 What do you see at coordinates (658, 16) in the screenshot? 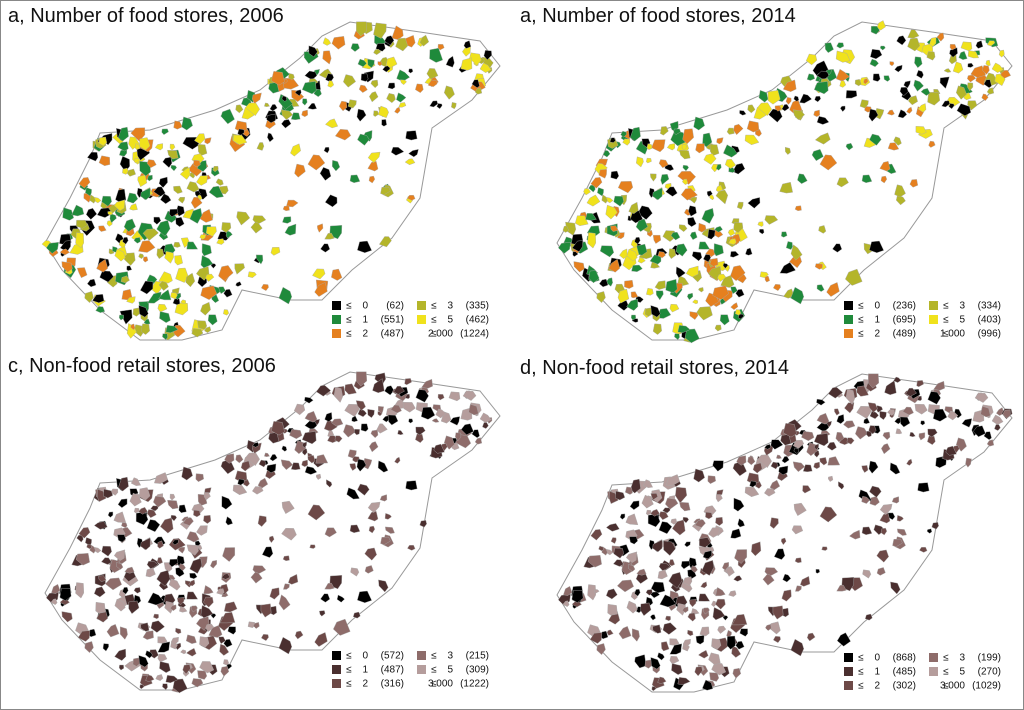
I see `panel-title: a, Number of food stores, 2014` at bounding box center [658, 16].